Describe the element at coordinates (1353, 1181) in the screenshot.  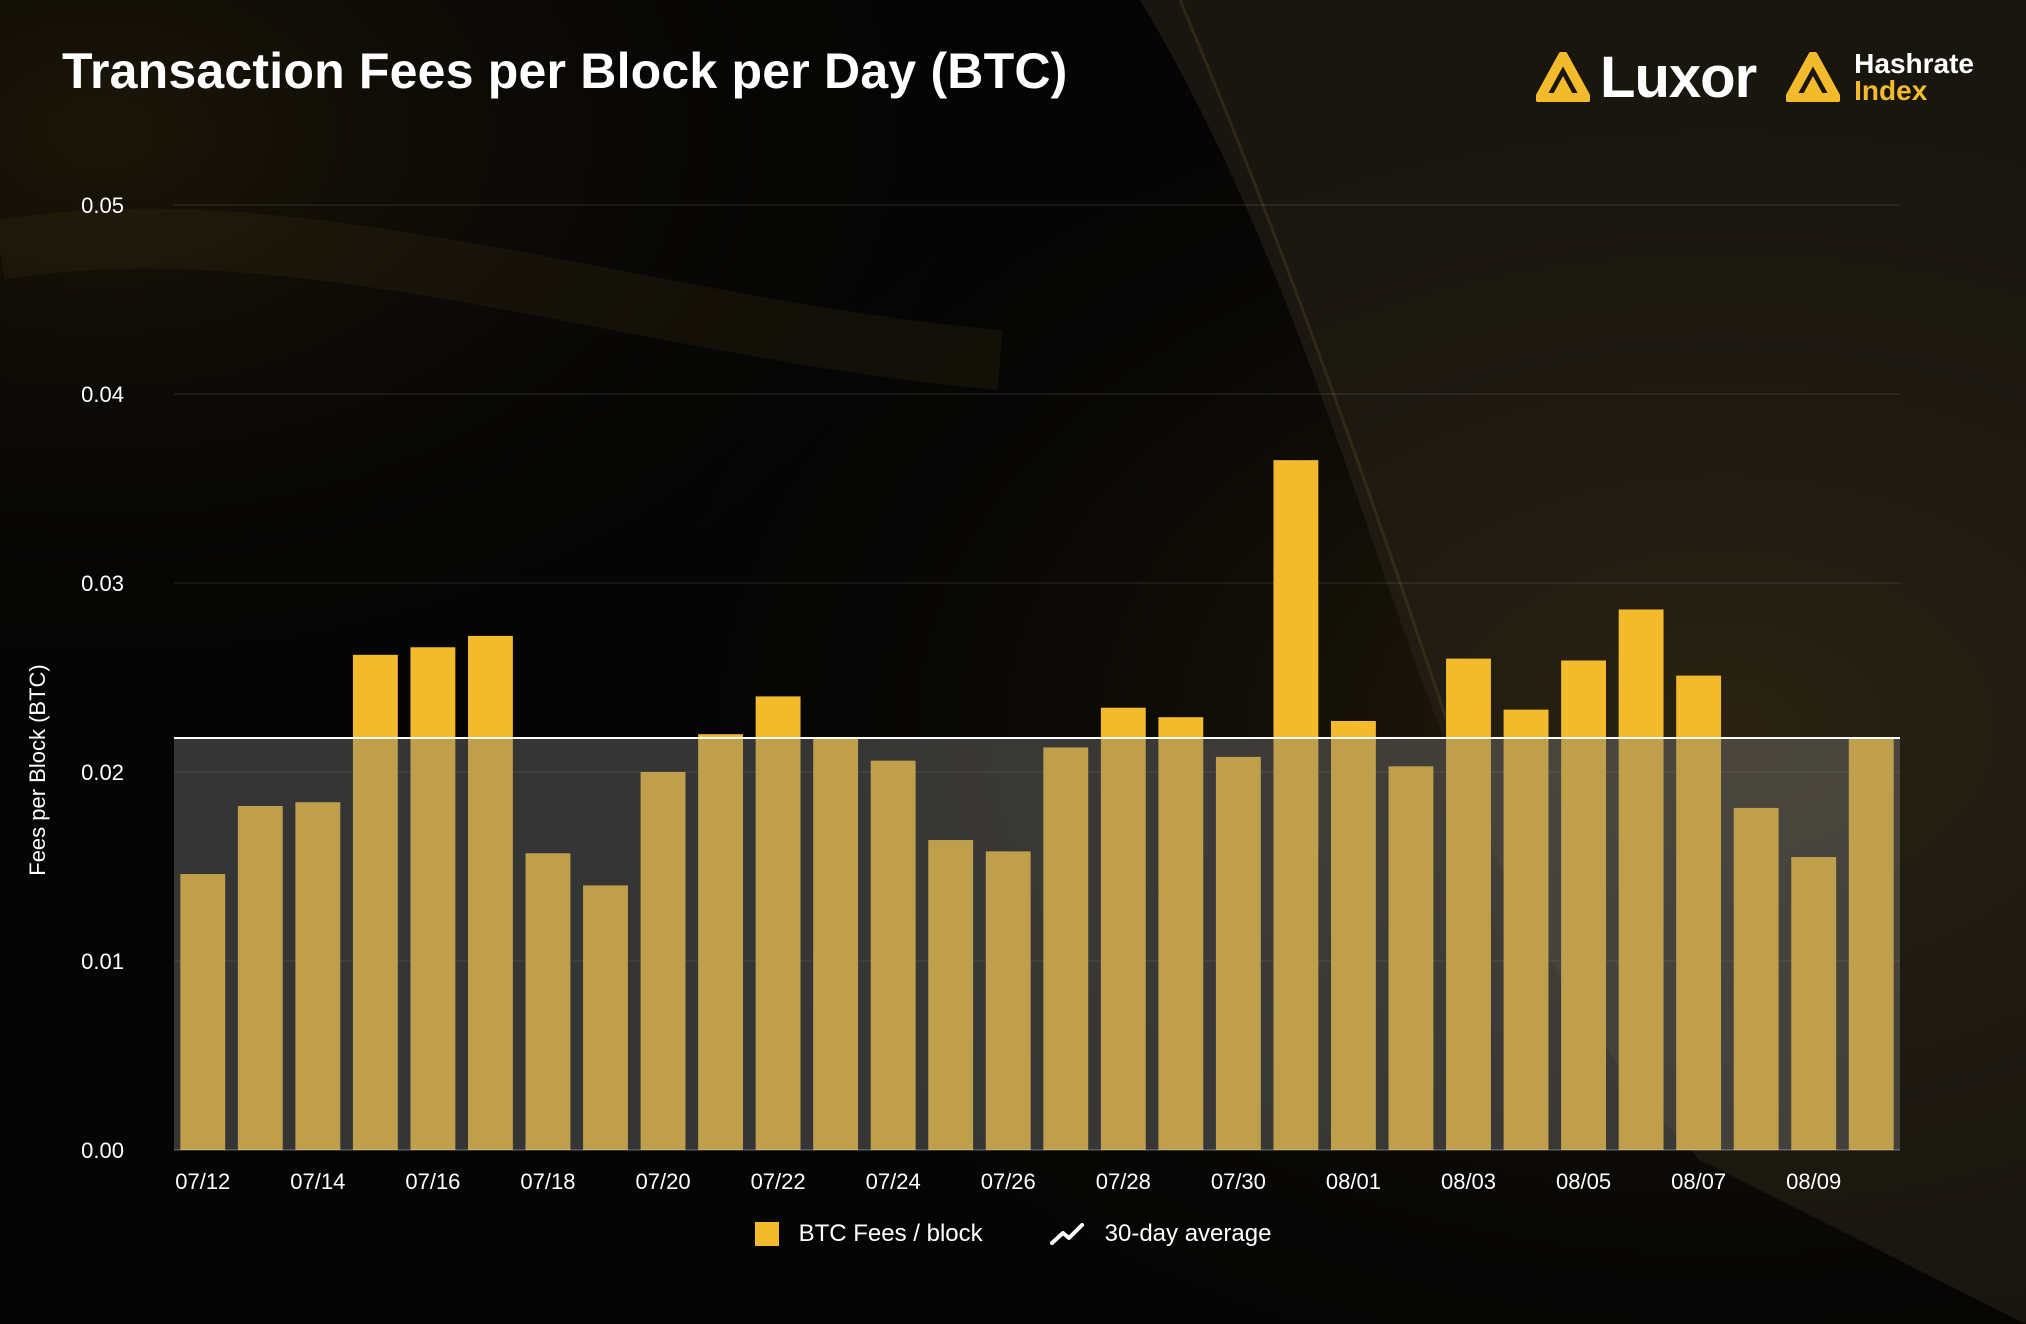
I see `x-tick-label: 08/01` at that location.